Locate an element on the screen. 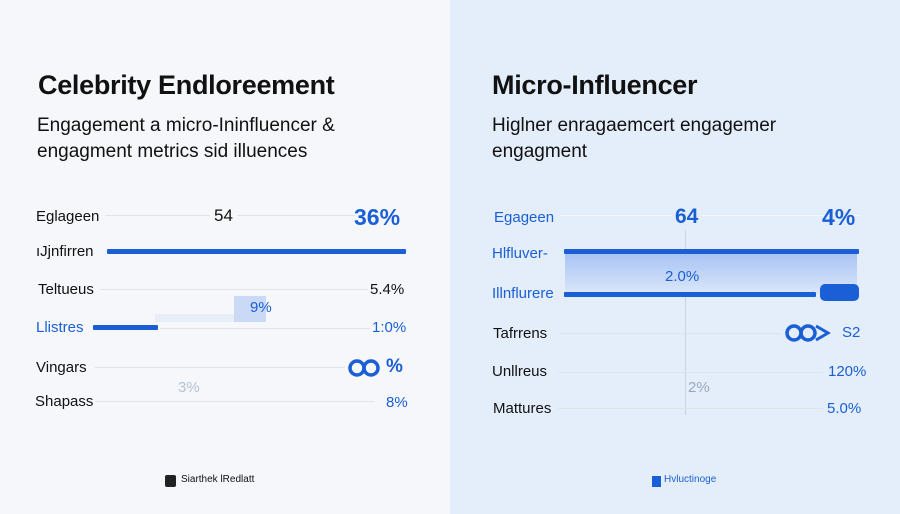 Image resolution: width=900 pixels, height=514 pixels. range-band is located at coordinates (711, 274).